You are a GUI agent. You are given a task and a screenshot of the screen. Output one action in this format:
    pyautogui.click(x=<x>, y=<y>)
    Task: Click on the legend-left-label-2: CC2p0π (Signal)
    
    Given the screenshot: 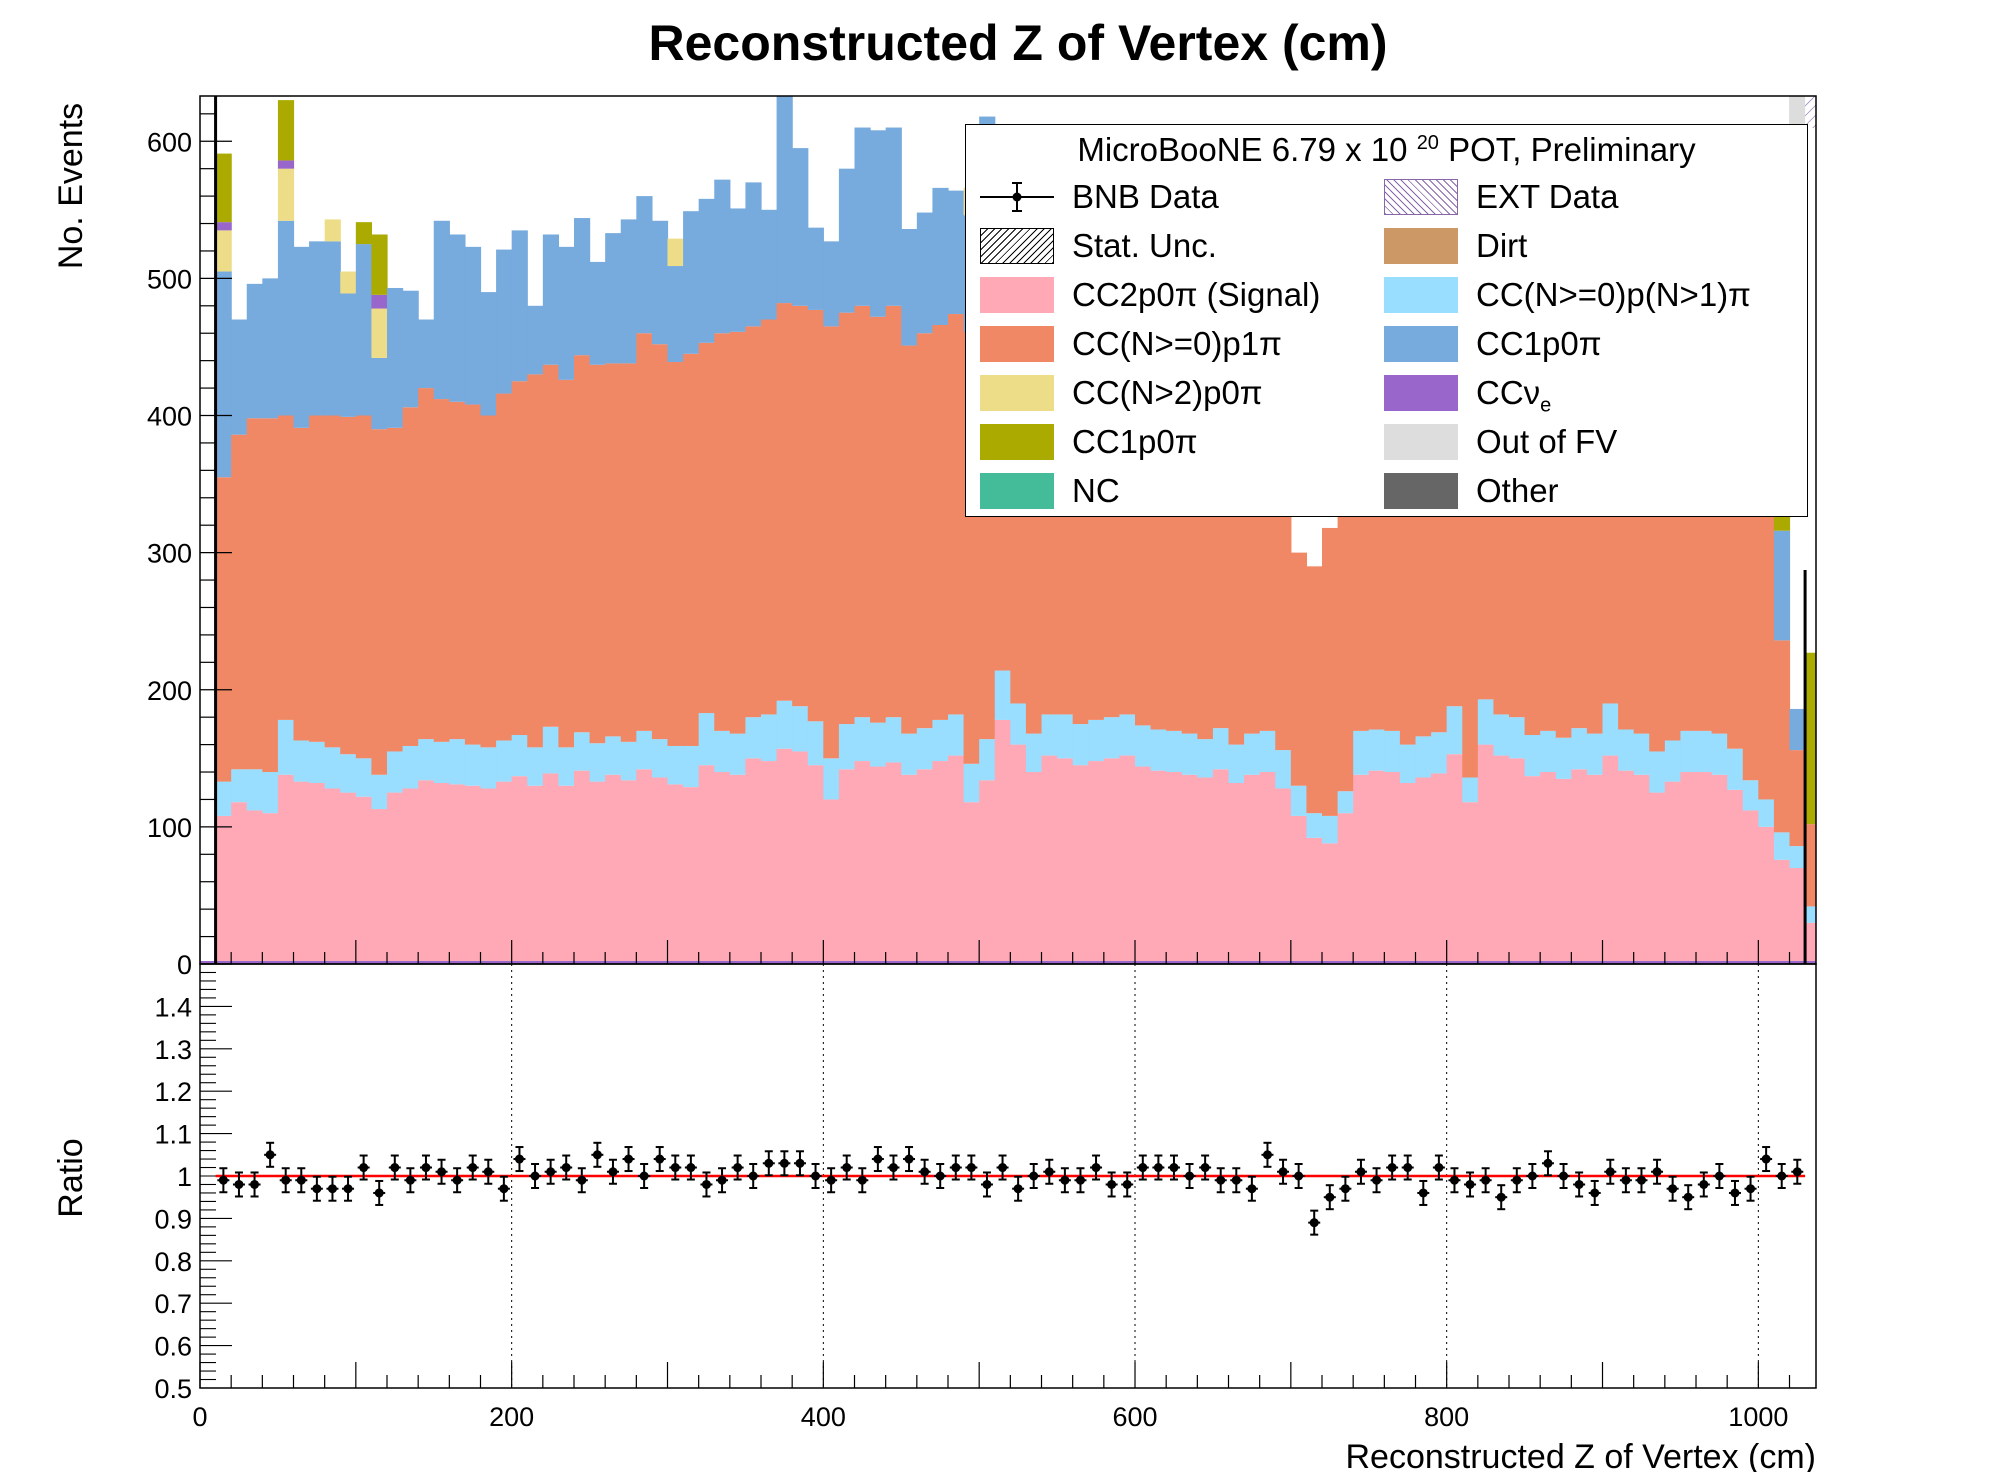 What is the action you would take?
    pyautogui.click(x=1196, y=294)
    